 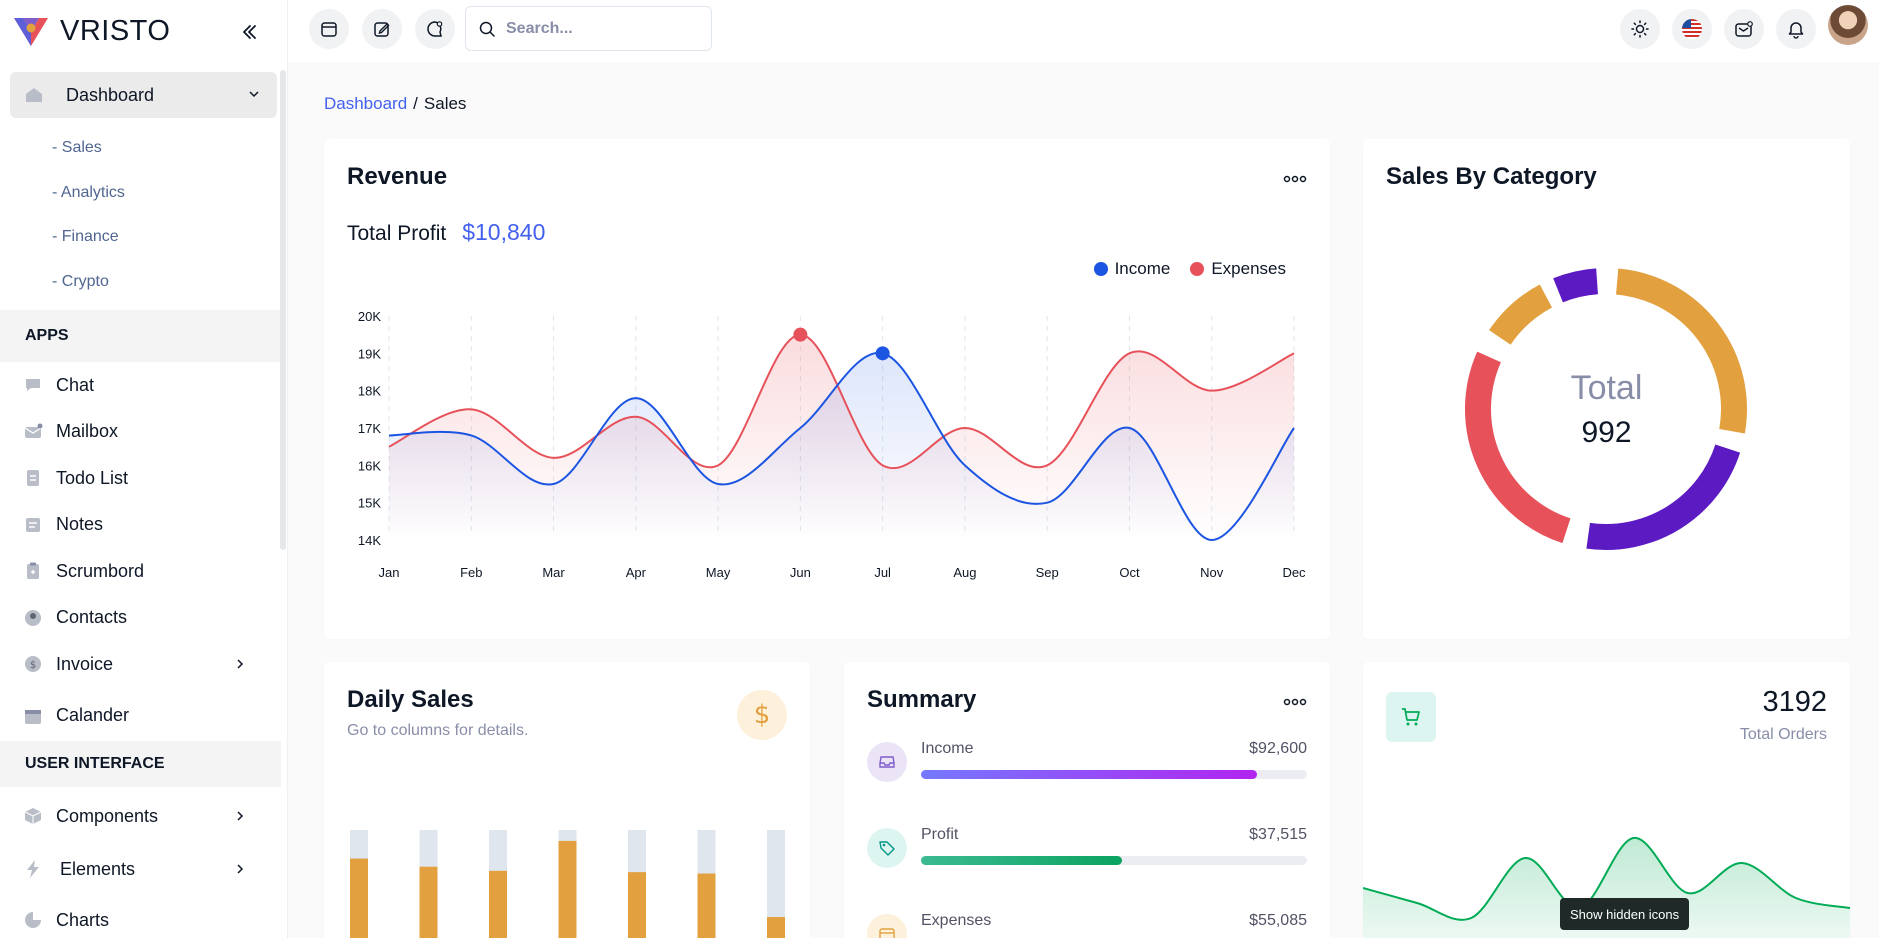 What do you see at coordinates (143, 95) in the screenshot?
I see `sidebar-item-dashboard: Dashboard` at bounding box center [143, 95].